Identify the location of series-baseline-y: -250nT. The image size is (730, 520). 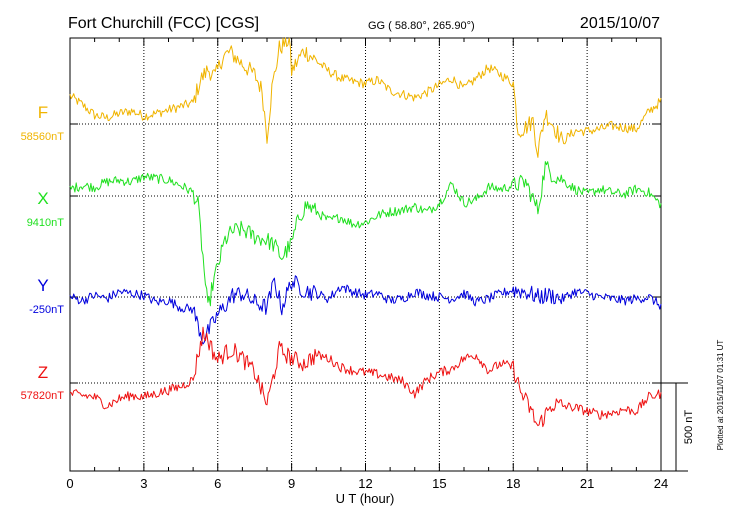
(46, 310).